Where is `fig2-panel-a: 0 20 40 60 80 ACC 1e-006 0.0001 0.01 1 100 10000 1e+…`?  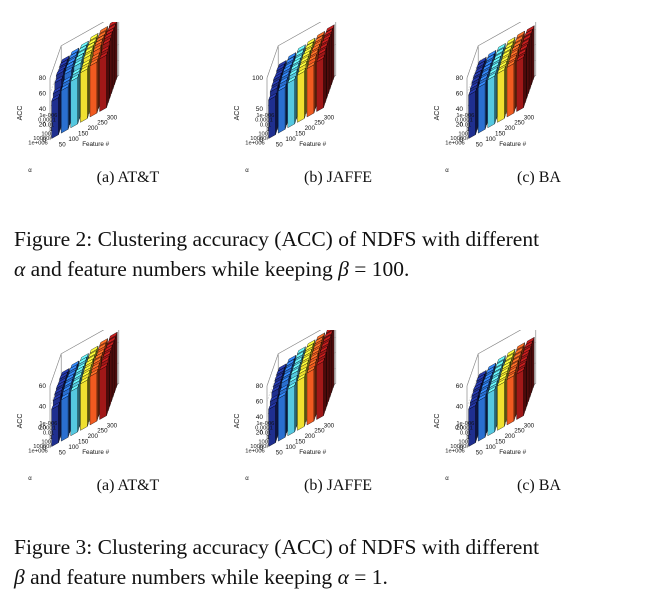
fig2-panel-a: 0 20 40 60 80 ACC 1e-006 0.0001 0.01 1 100 10000 1e+… is located at coordinates (108, 102).